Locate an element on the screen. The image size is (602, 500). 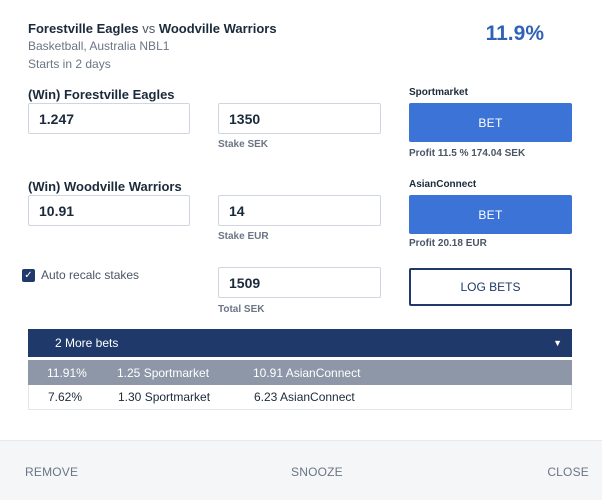
more-bets-toggle: 2 More bets ▼ is located at coordinates (300, 343).